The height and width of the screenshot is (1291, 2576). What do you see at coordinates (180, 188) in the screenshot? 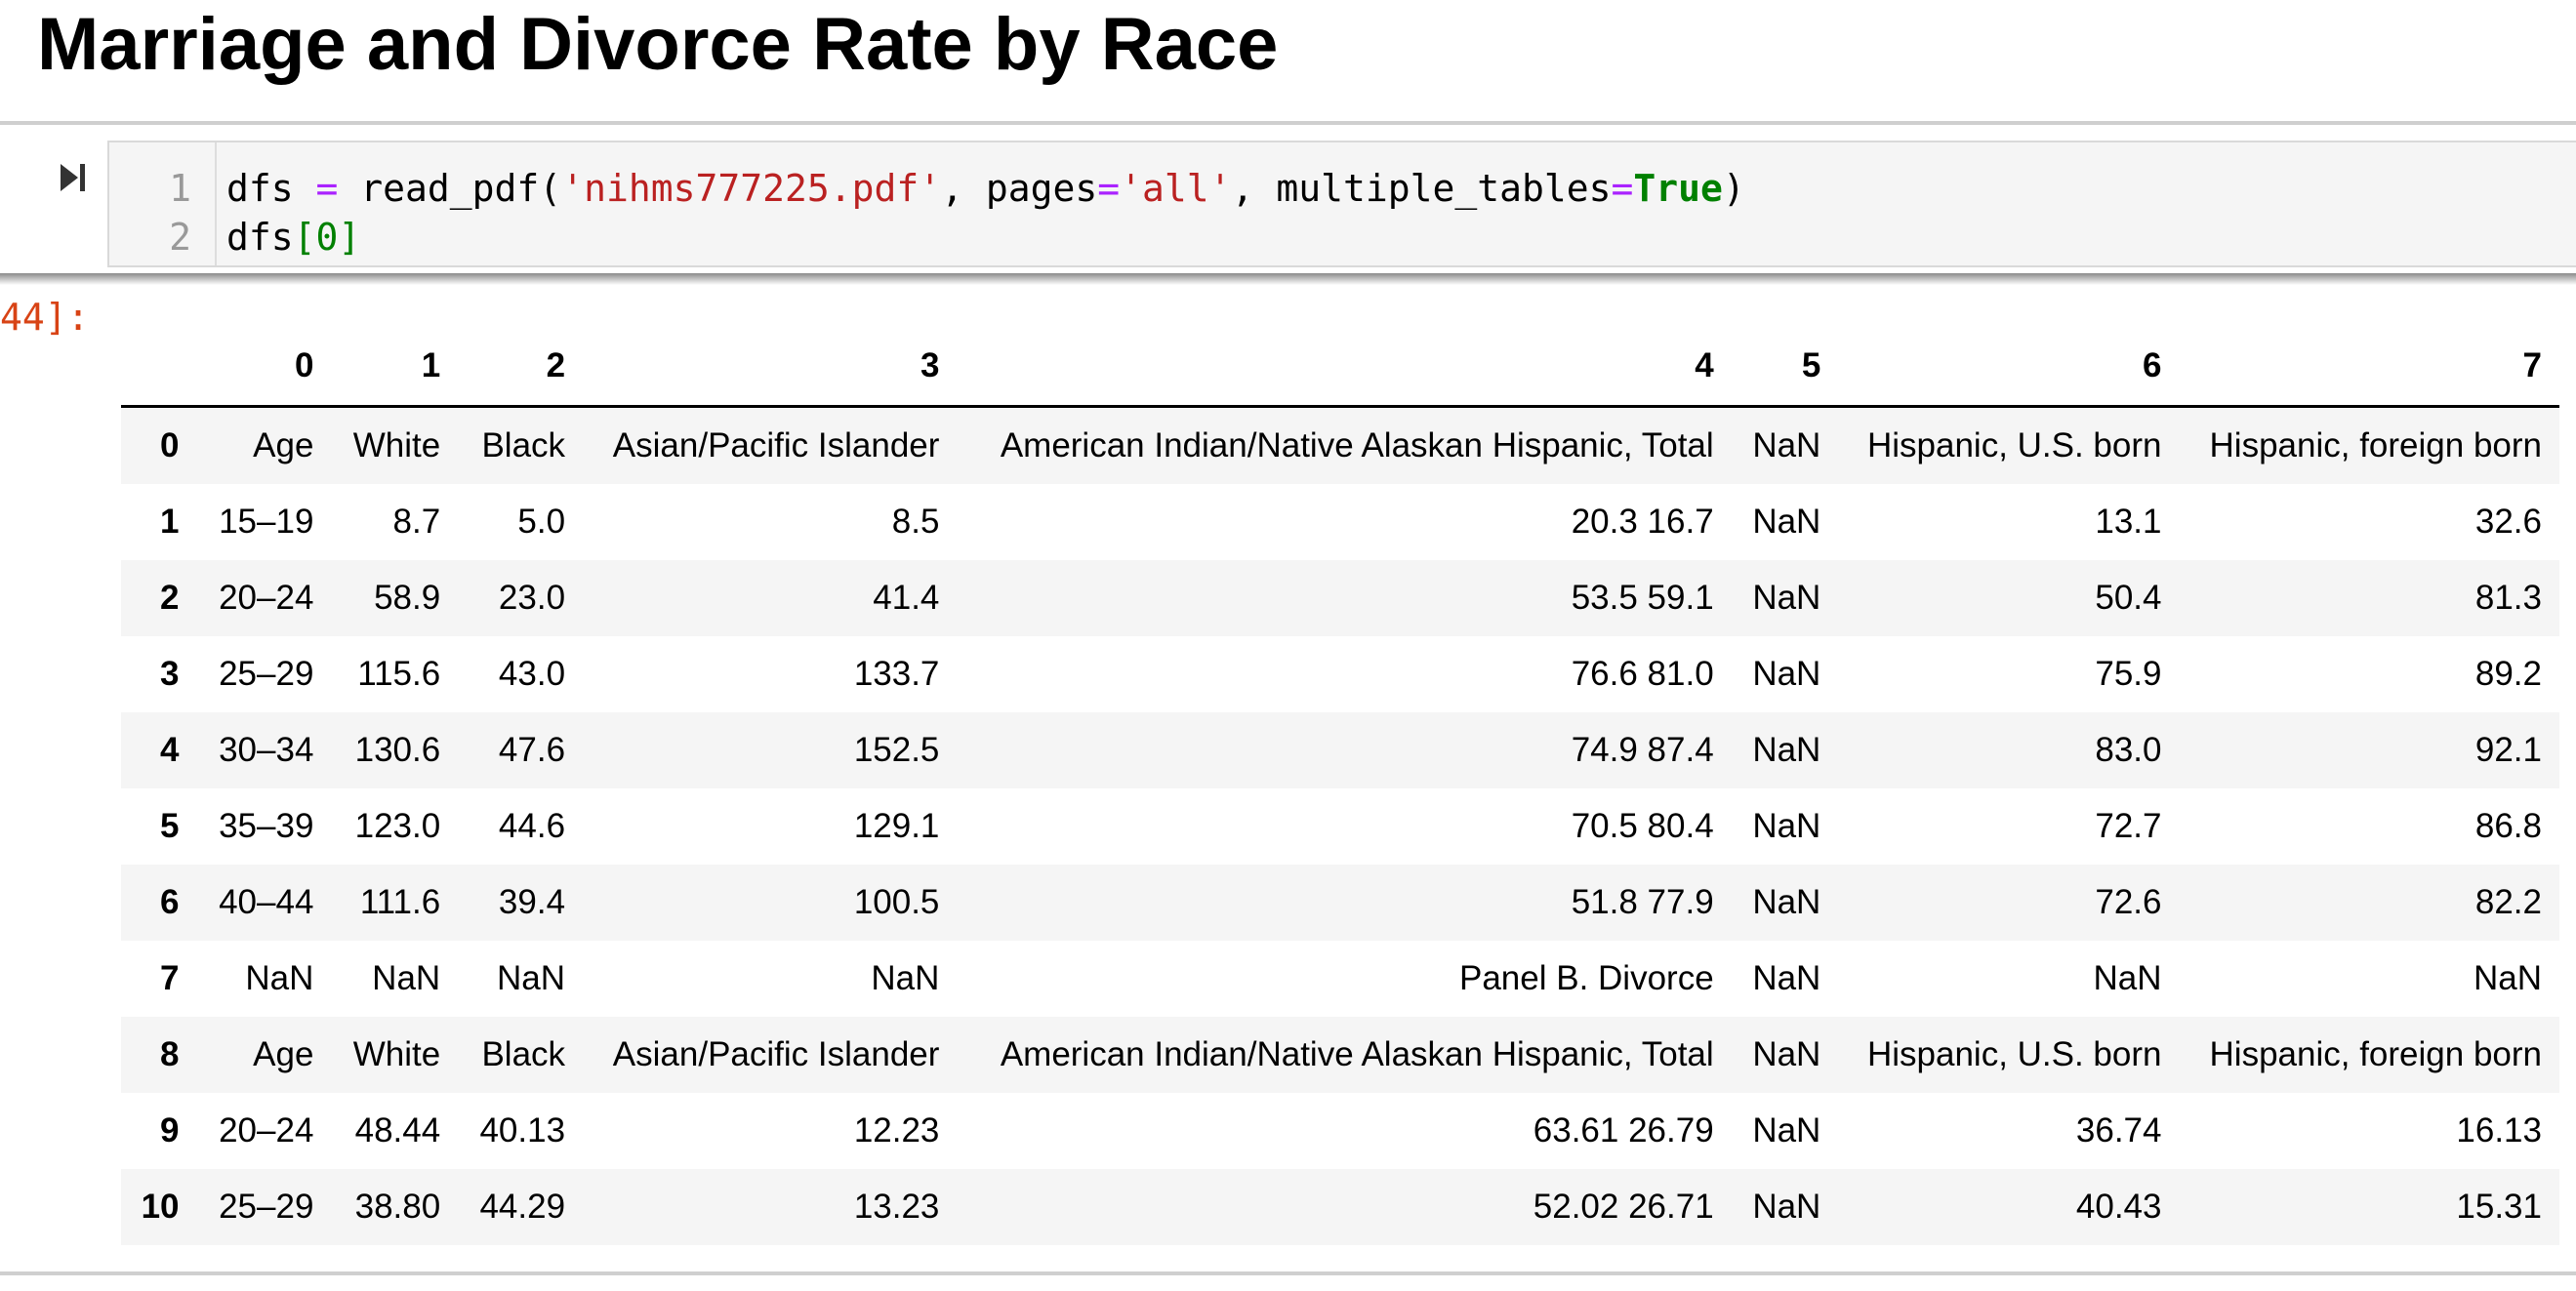
I see `line-number: 1` at bounding box center [180, 188].